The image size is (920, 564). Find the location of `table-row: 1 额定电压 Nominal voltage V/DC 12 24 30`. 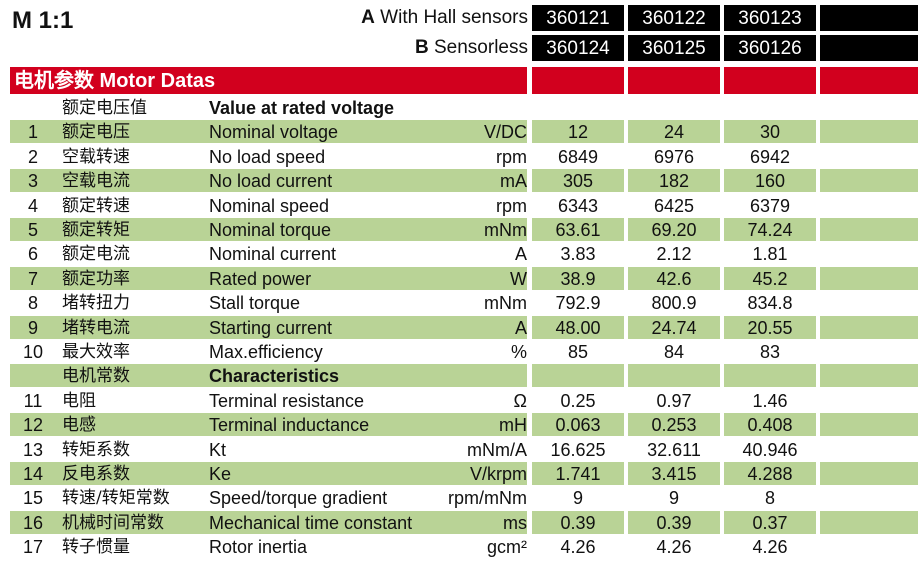

table-row: 1 额定电压 Nominal voltage V/DC 12 24 30 is located at coordinates (464, 132).